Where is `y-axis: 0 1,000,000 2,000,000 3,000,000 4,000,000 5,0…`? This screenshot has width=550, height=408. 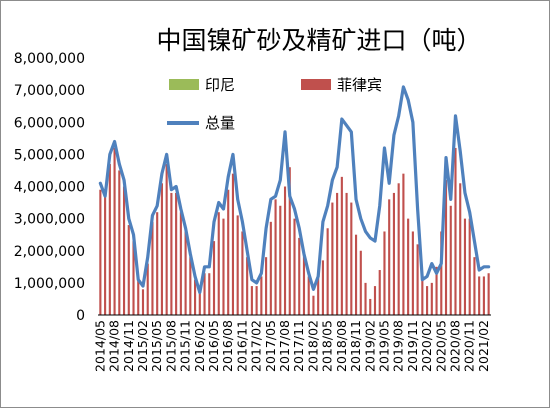 y-axis: 0 1,000,000 2,000,000 3,000,000 4,000,000 5,0… is located at coordinates (49, 187).